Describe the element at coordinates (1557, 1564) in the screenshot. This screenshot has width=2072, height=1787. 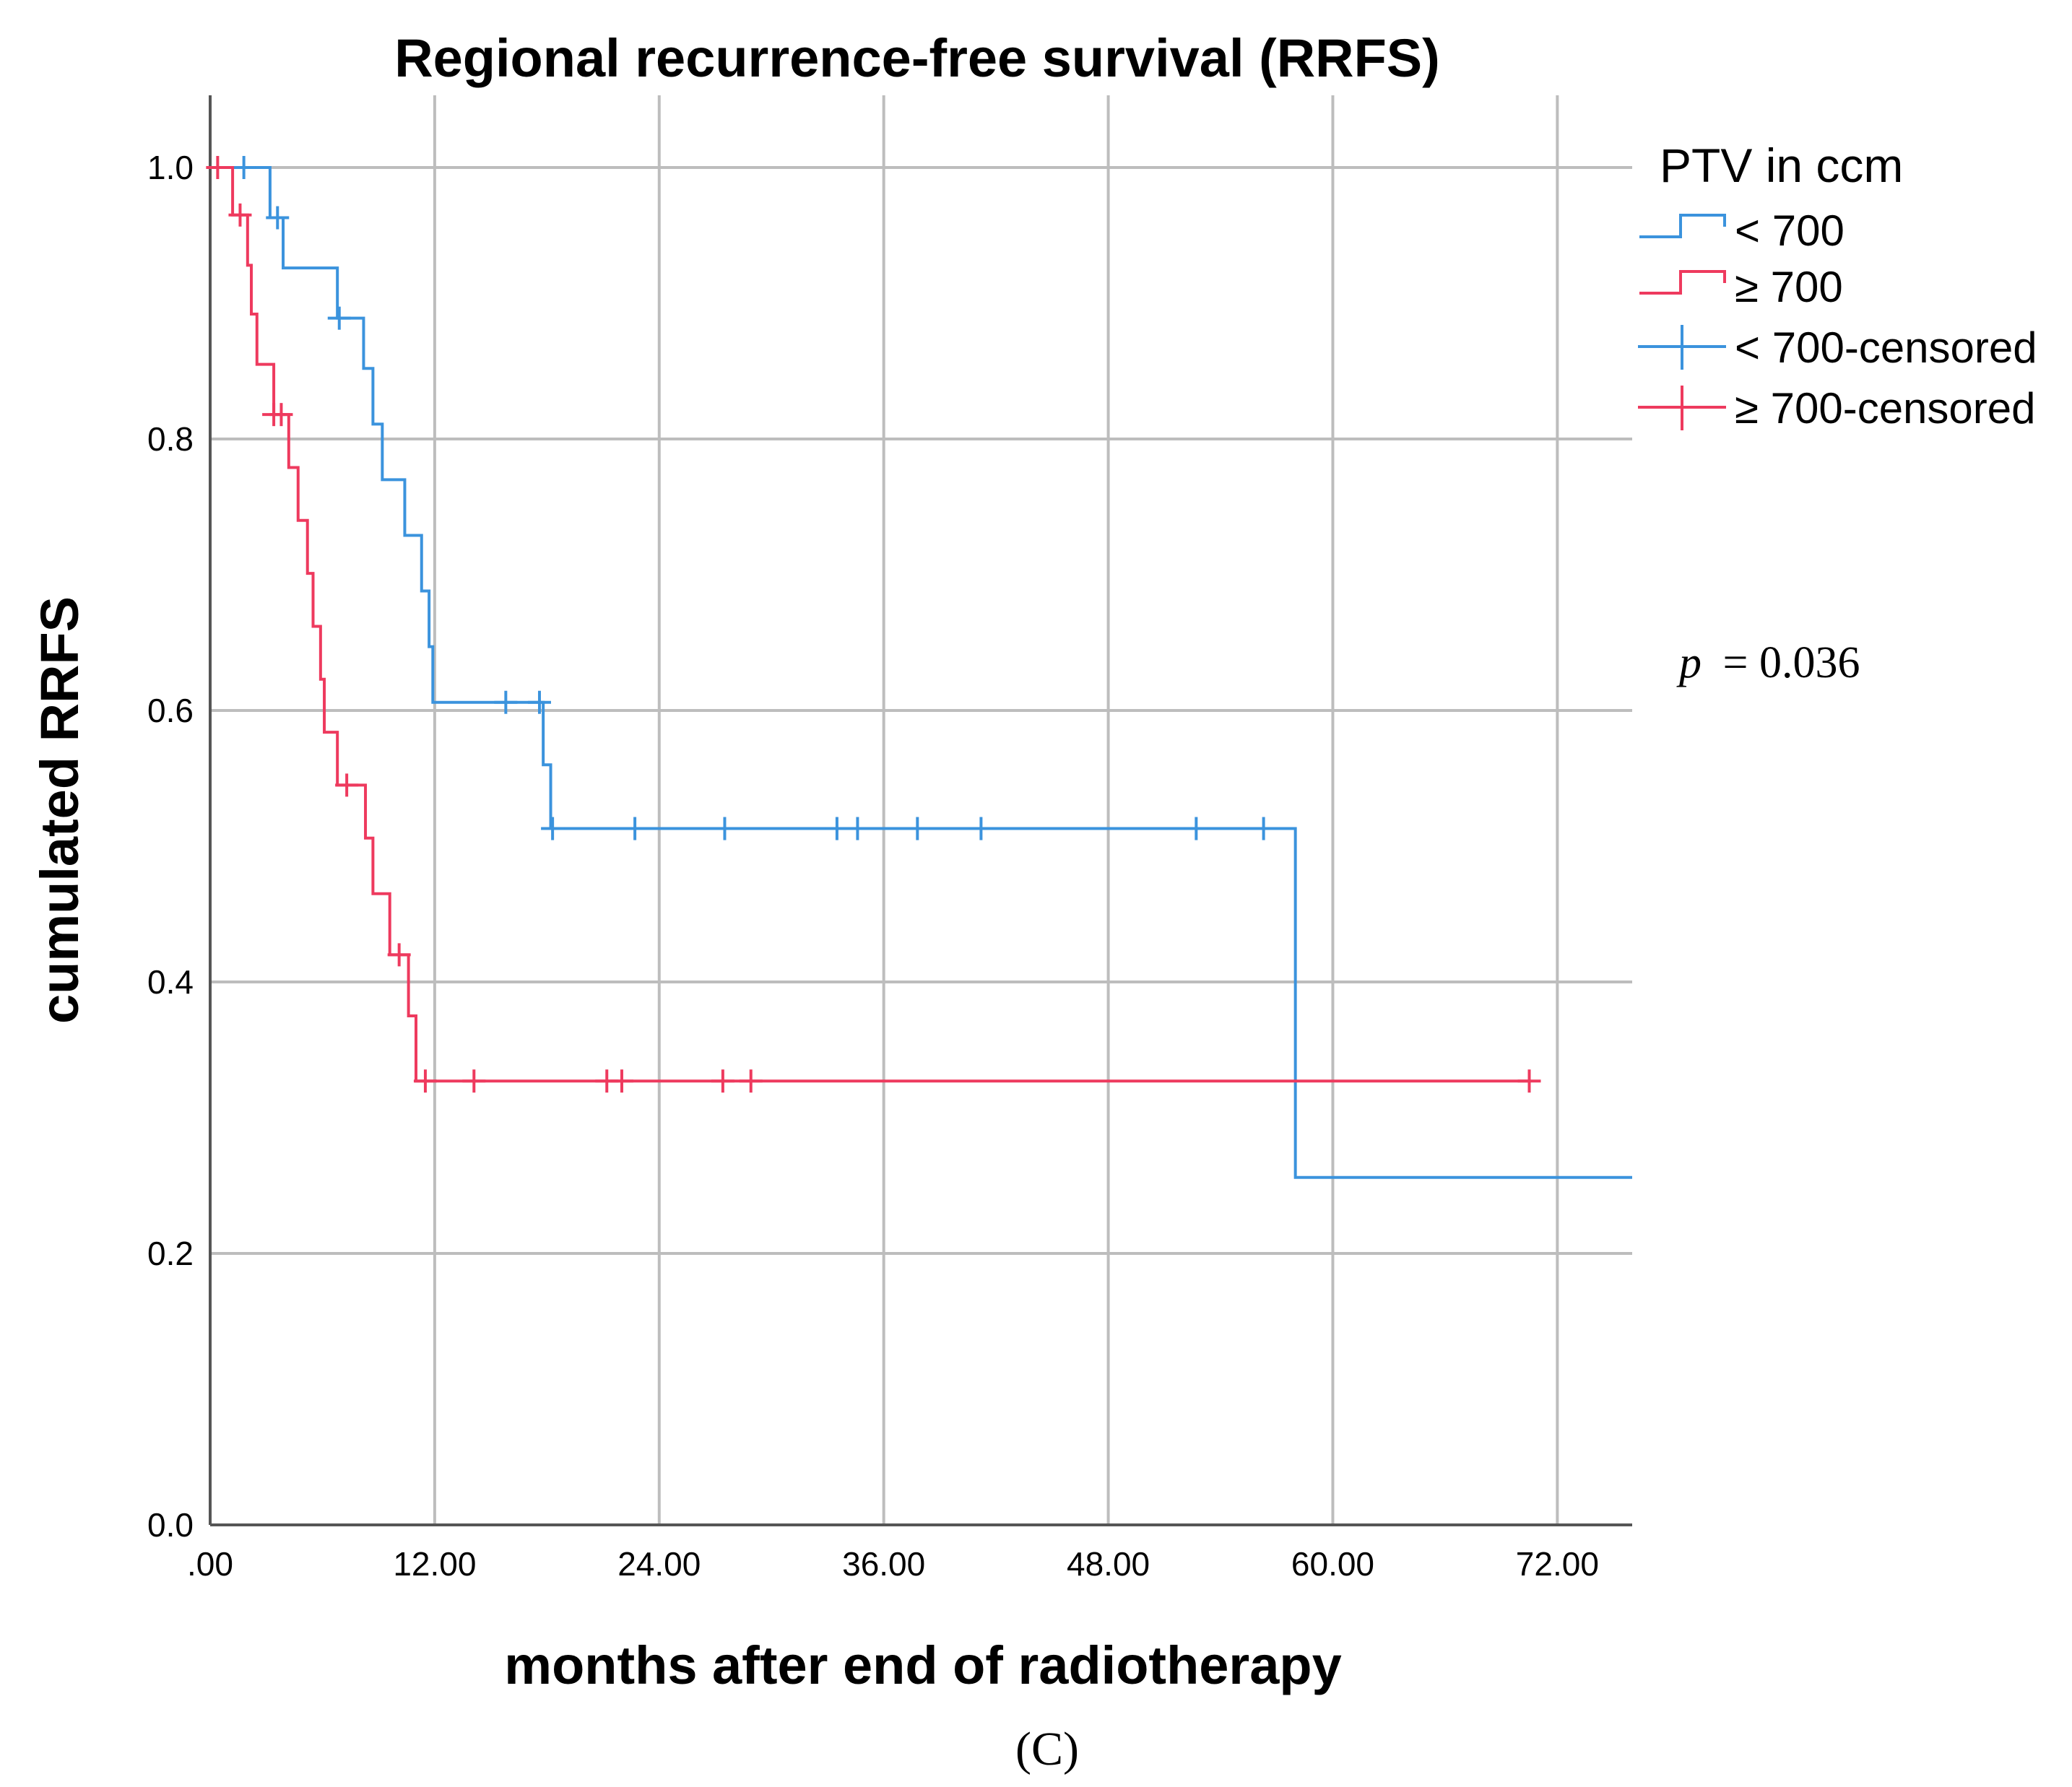
I see `x-tick-label: 72.00` at that location.